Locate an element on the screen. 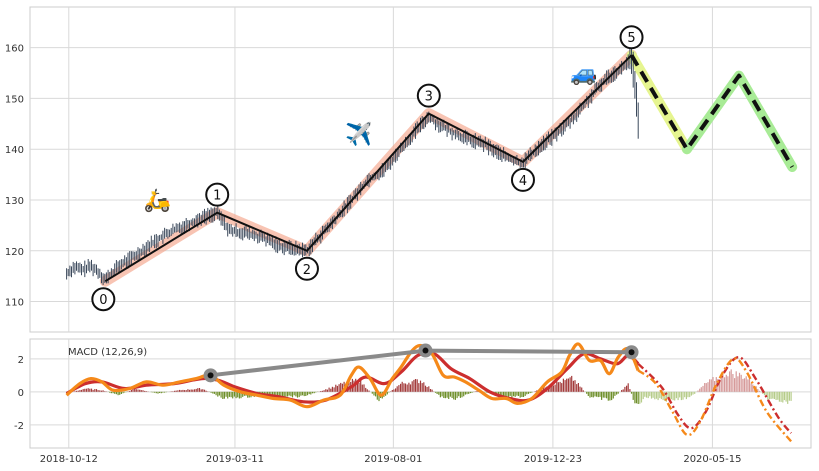 Image resolution: width=819 pixels, height=471 pixels. x-tick-label: 2019-03-11 is located at coordinates (235, 459).